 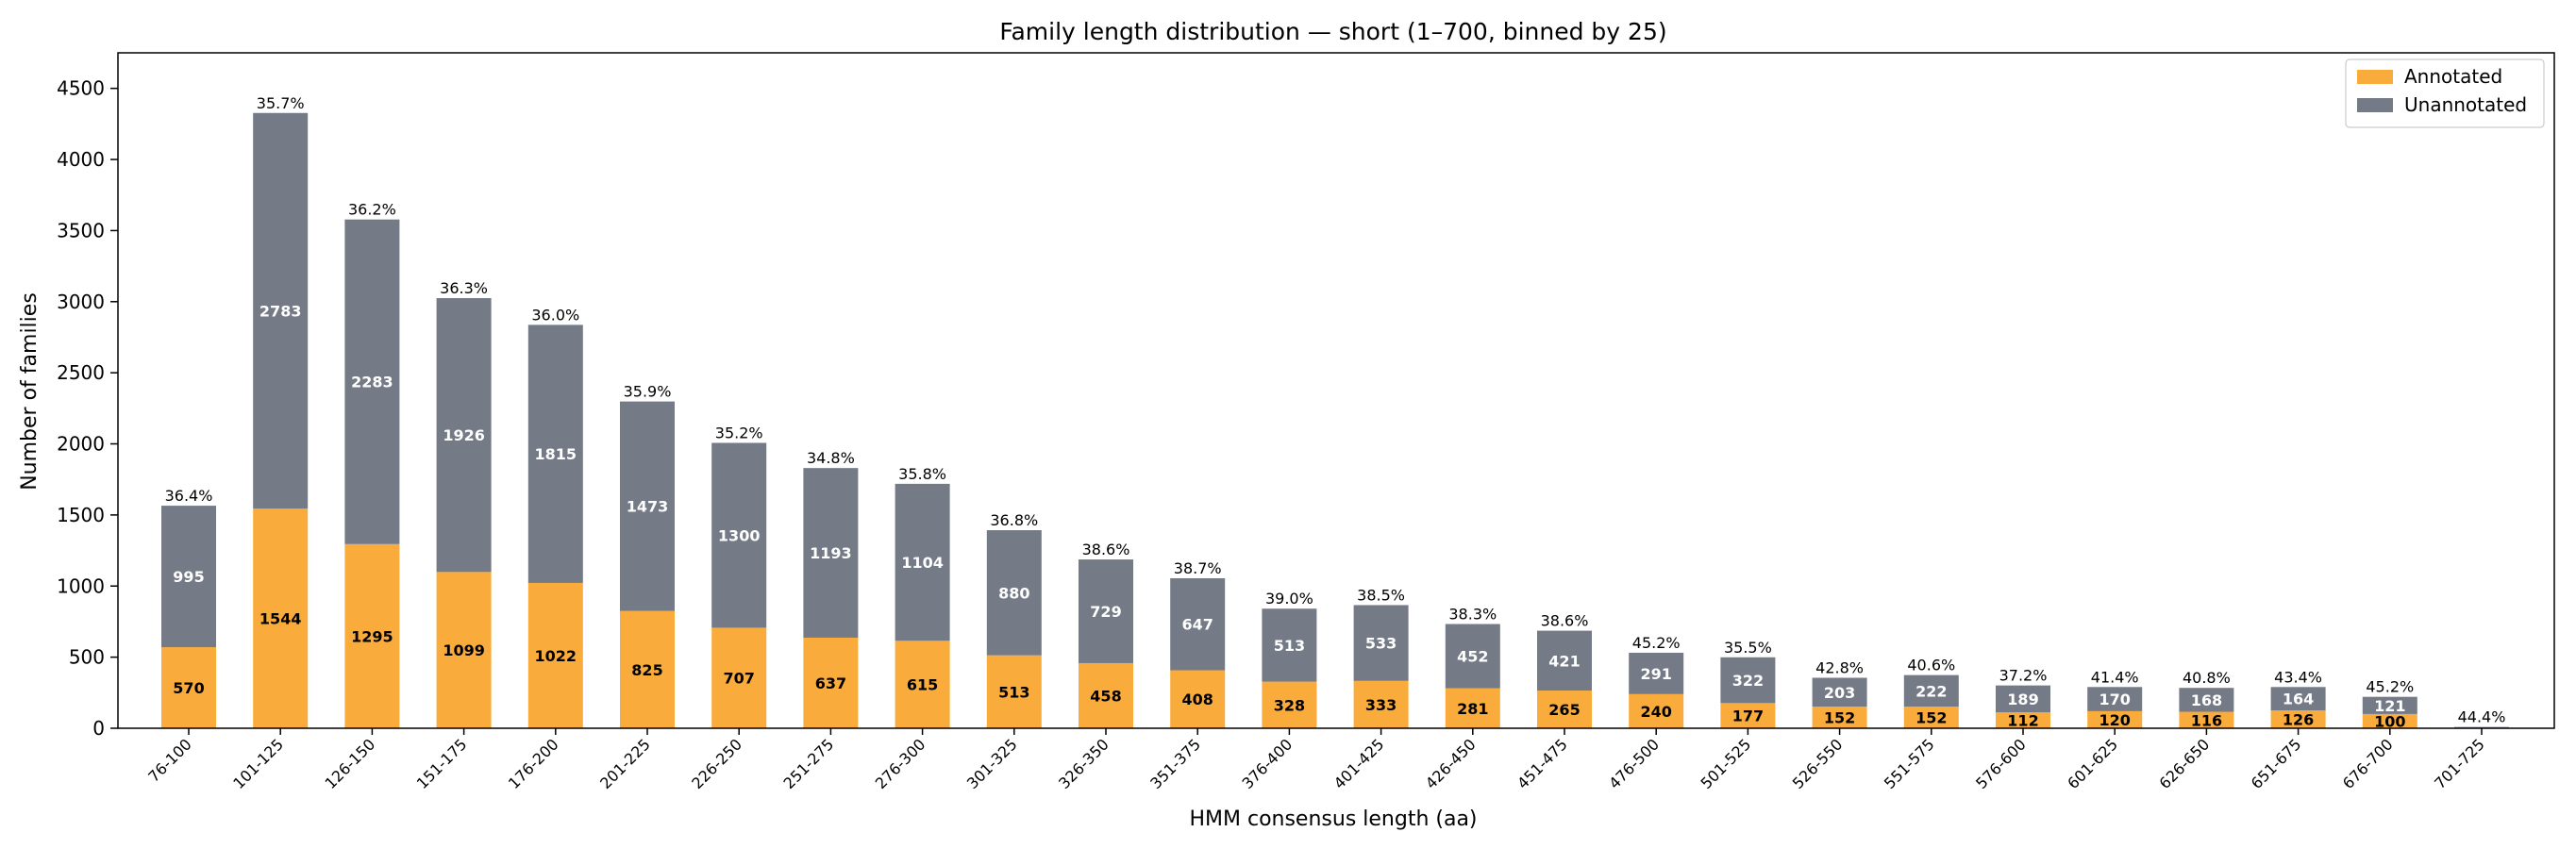 I want to click on x-tick-label: 626-650, so click(x=2185, y=763).